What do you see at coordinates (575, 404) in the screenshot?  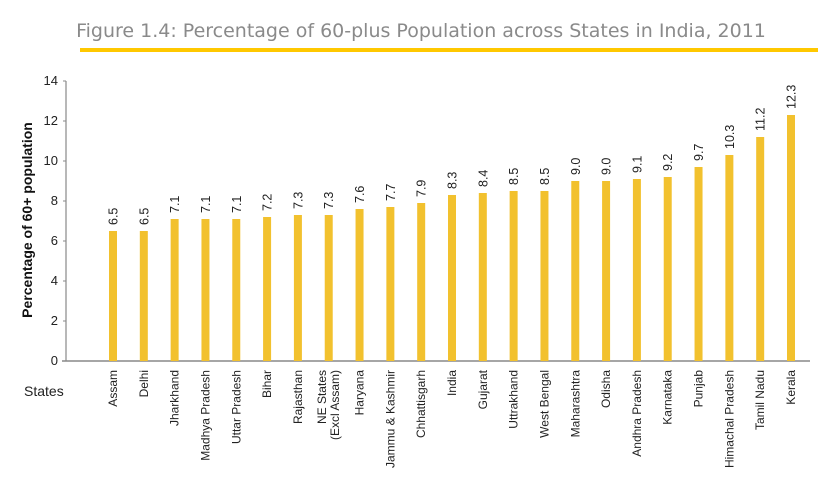 I see `category-label: Maharashtra` at bounding box center [575, 404].